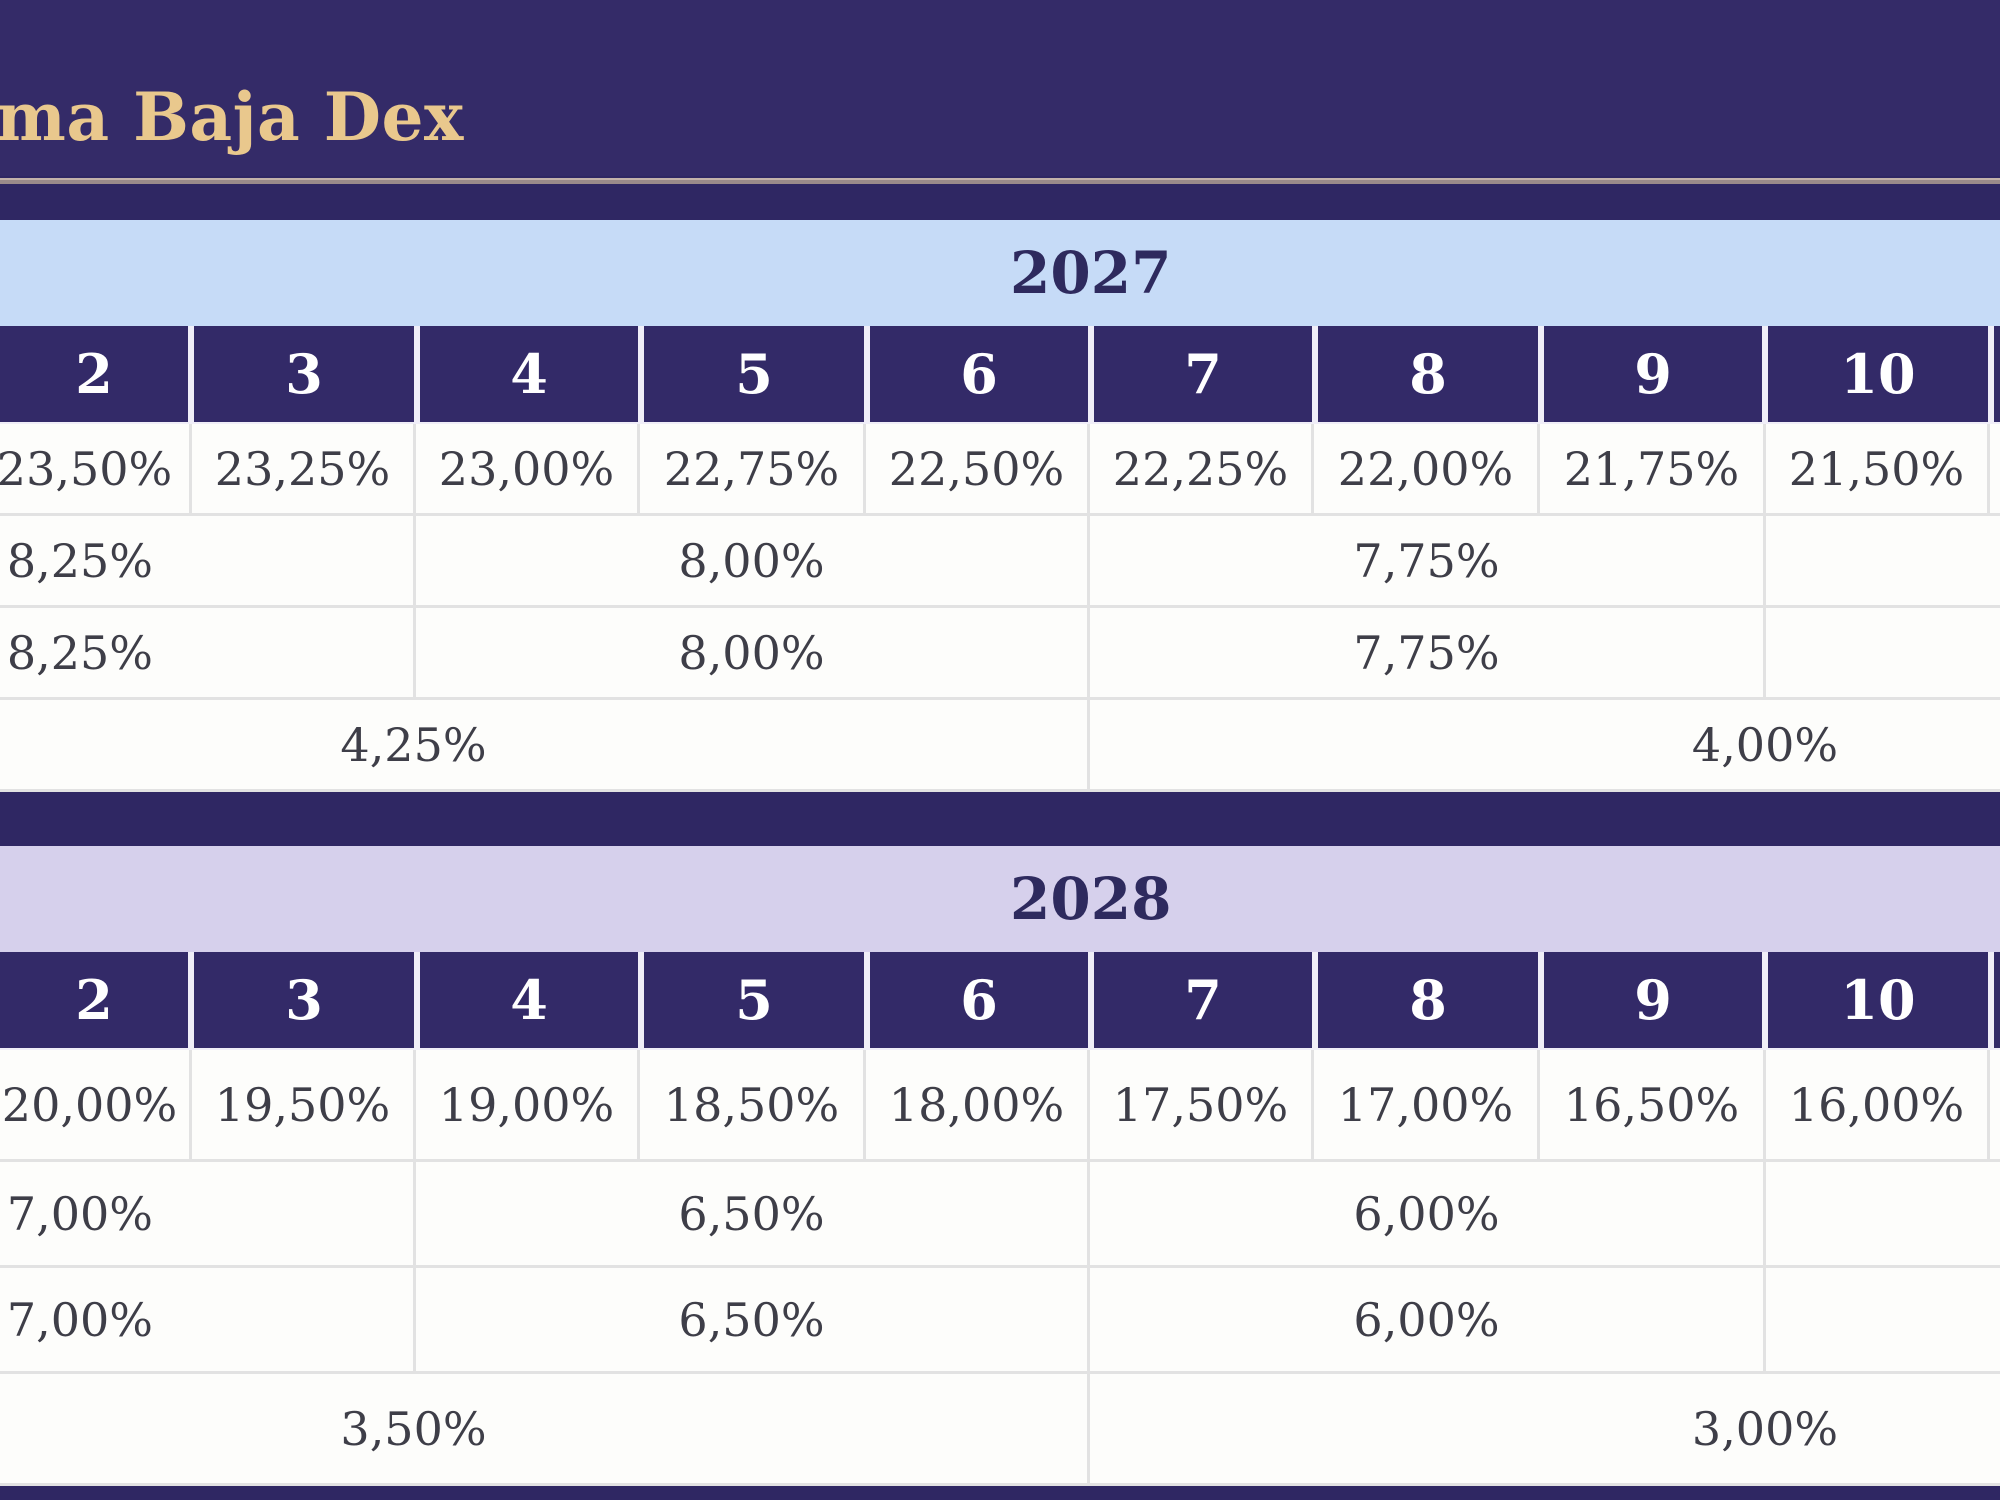  I want to click on bottom-border, so click(1000, 1493).